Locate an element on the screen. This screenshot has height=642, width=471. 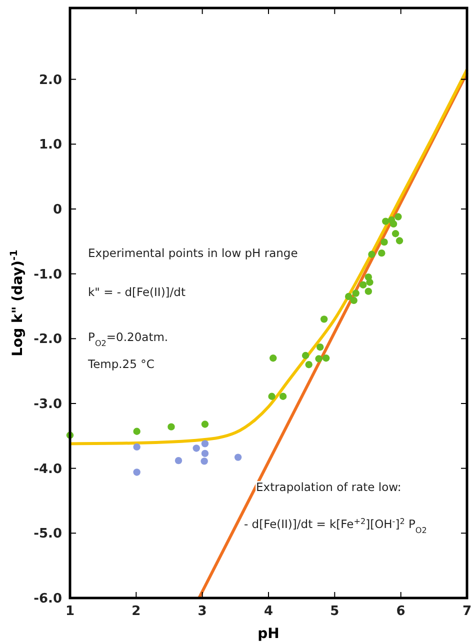
annotation: Experimental points in low pH range is located at coordinates (193, 253).